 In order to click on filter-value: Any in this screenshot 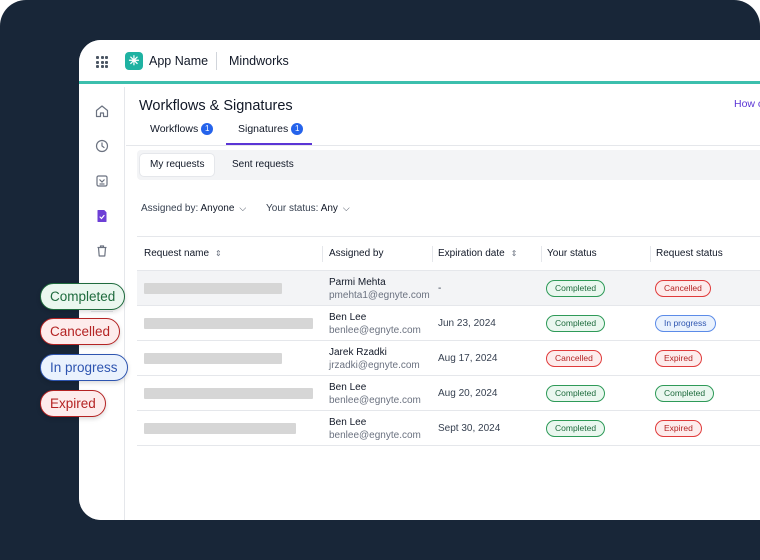, I will do `click(329, 208)`.